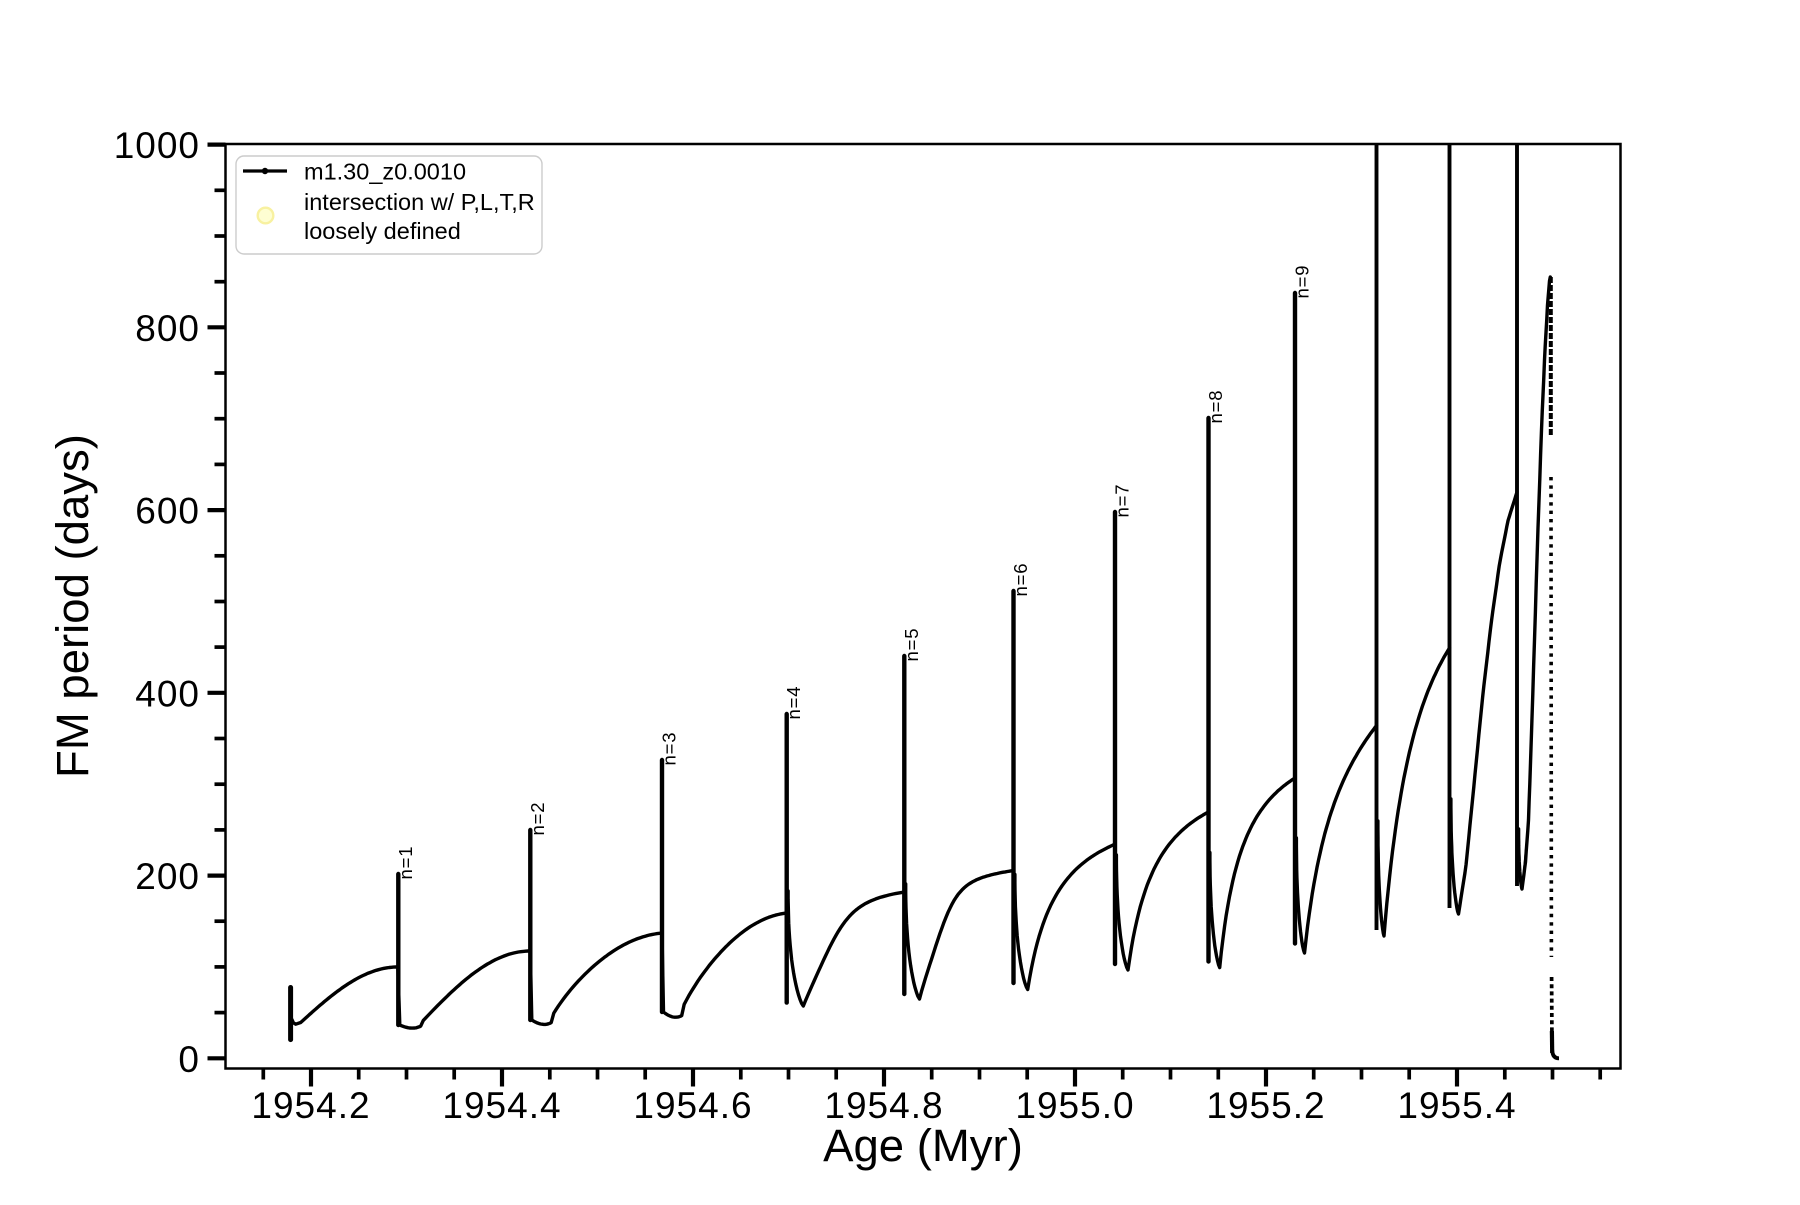 The image size is (1800, 1205). What do you see at coordinates (167, 511) in the screenshot?
I see `svg-text: 600` at bounding box center [167, 511].